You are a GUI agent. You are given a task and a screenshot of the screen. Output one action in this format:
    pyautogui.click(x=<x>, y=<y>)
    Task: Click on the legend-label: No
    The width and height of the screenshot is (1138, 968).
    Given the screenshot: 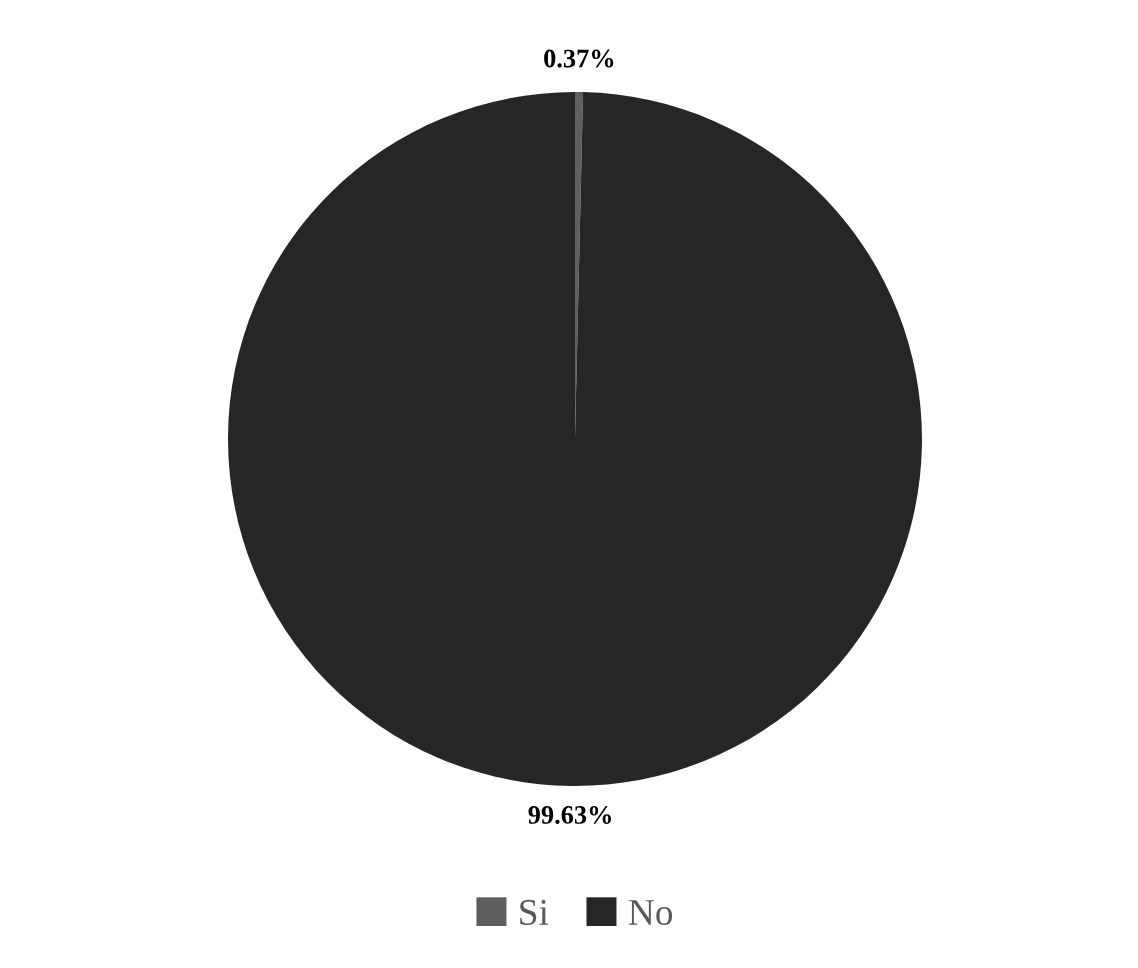 What is the action you would take?
    pyautogui.click(x=650, y=913)
    